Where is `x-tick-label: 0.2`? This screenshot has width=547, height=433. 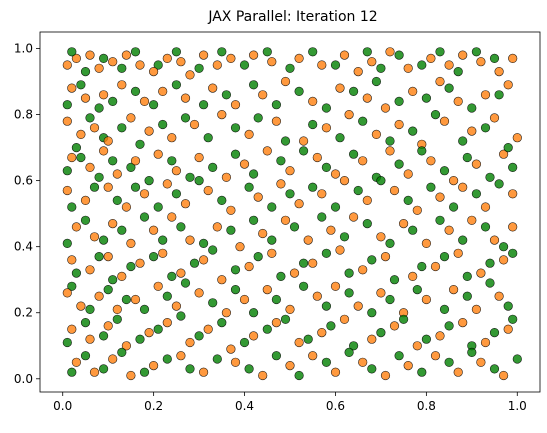
x-tick-label: 0.2 is located at coordinates (153, 406).